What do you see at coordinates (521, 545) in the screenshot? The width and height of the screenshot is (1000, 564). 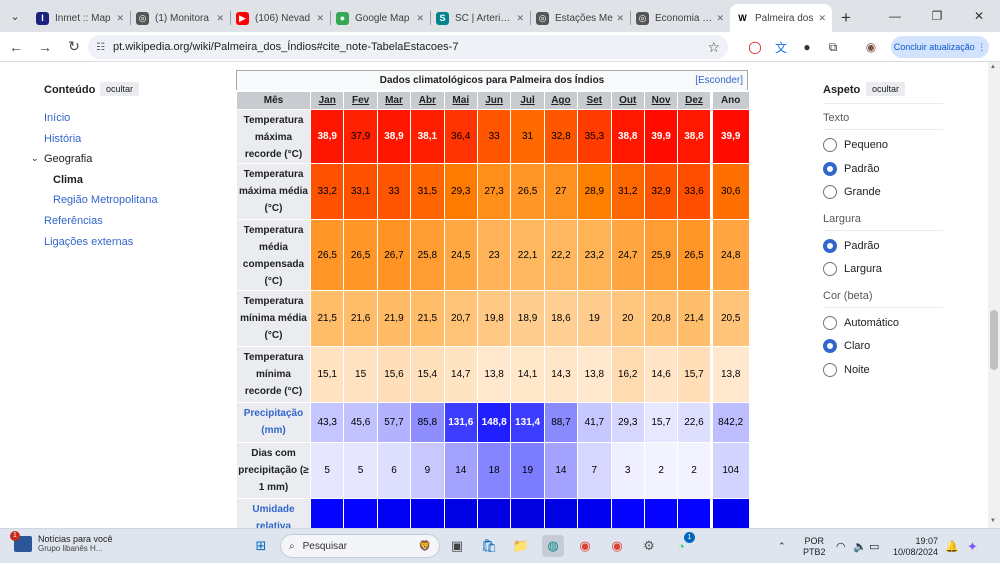 I see `file-explorer-icon: 📁` at bounding box center [521, 545].